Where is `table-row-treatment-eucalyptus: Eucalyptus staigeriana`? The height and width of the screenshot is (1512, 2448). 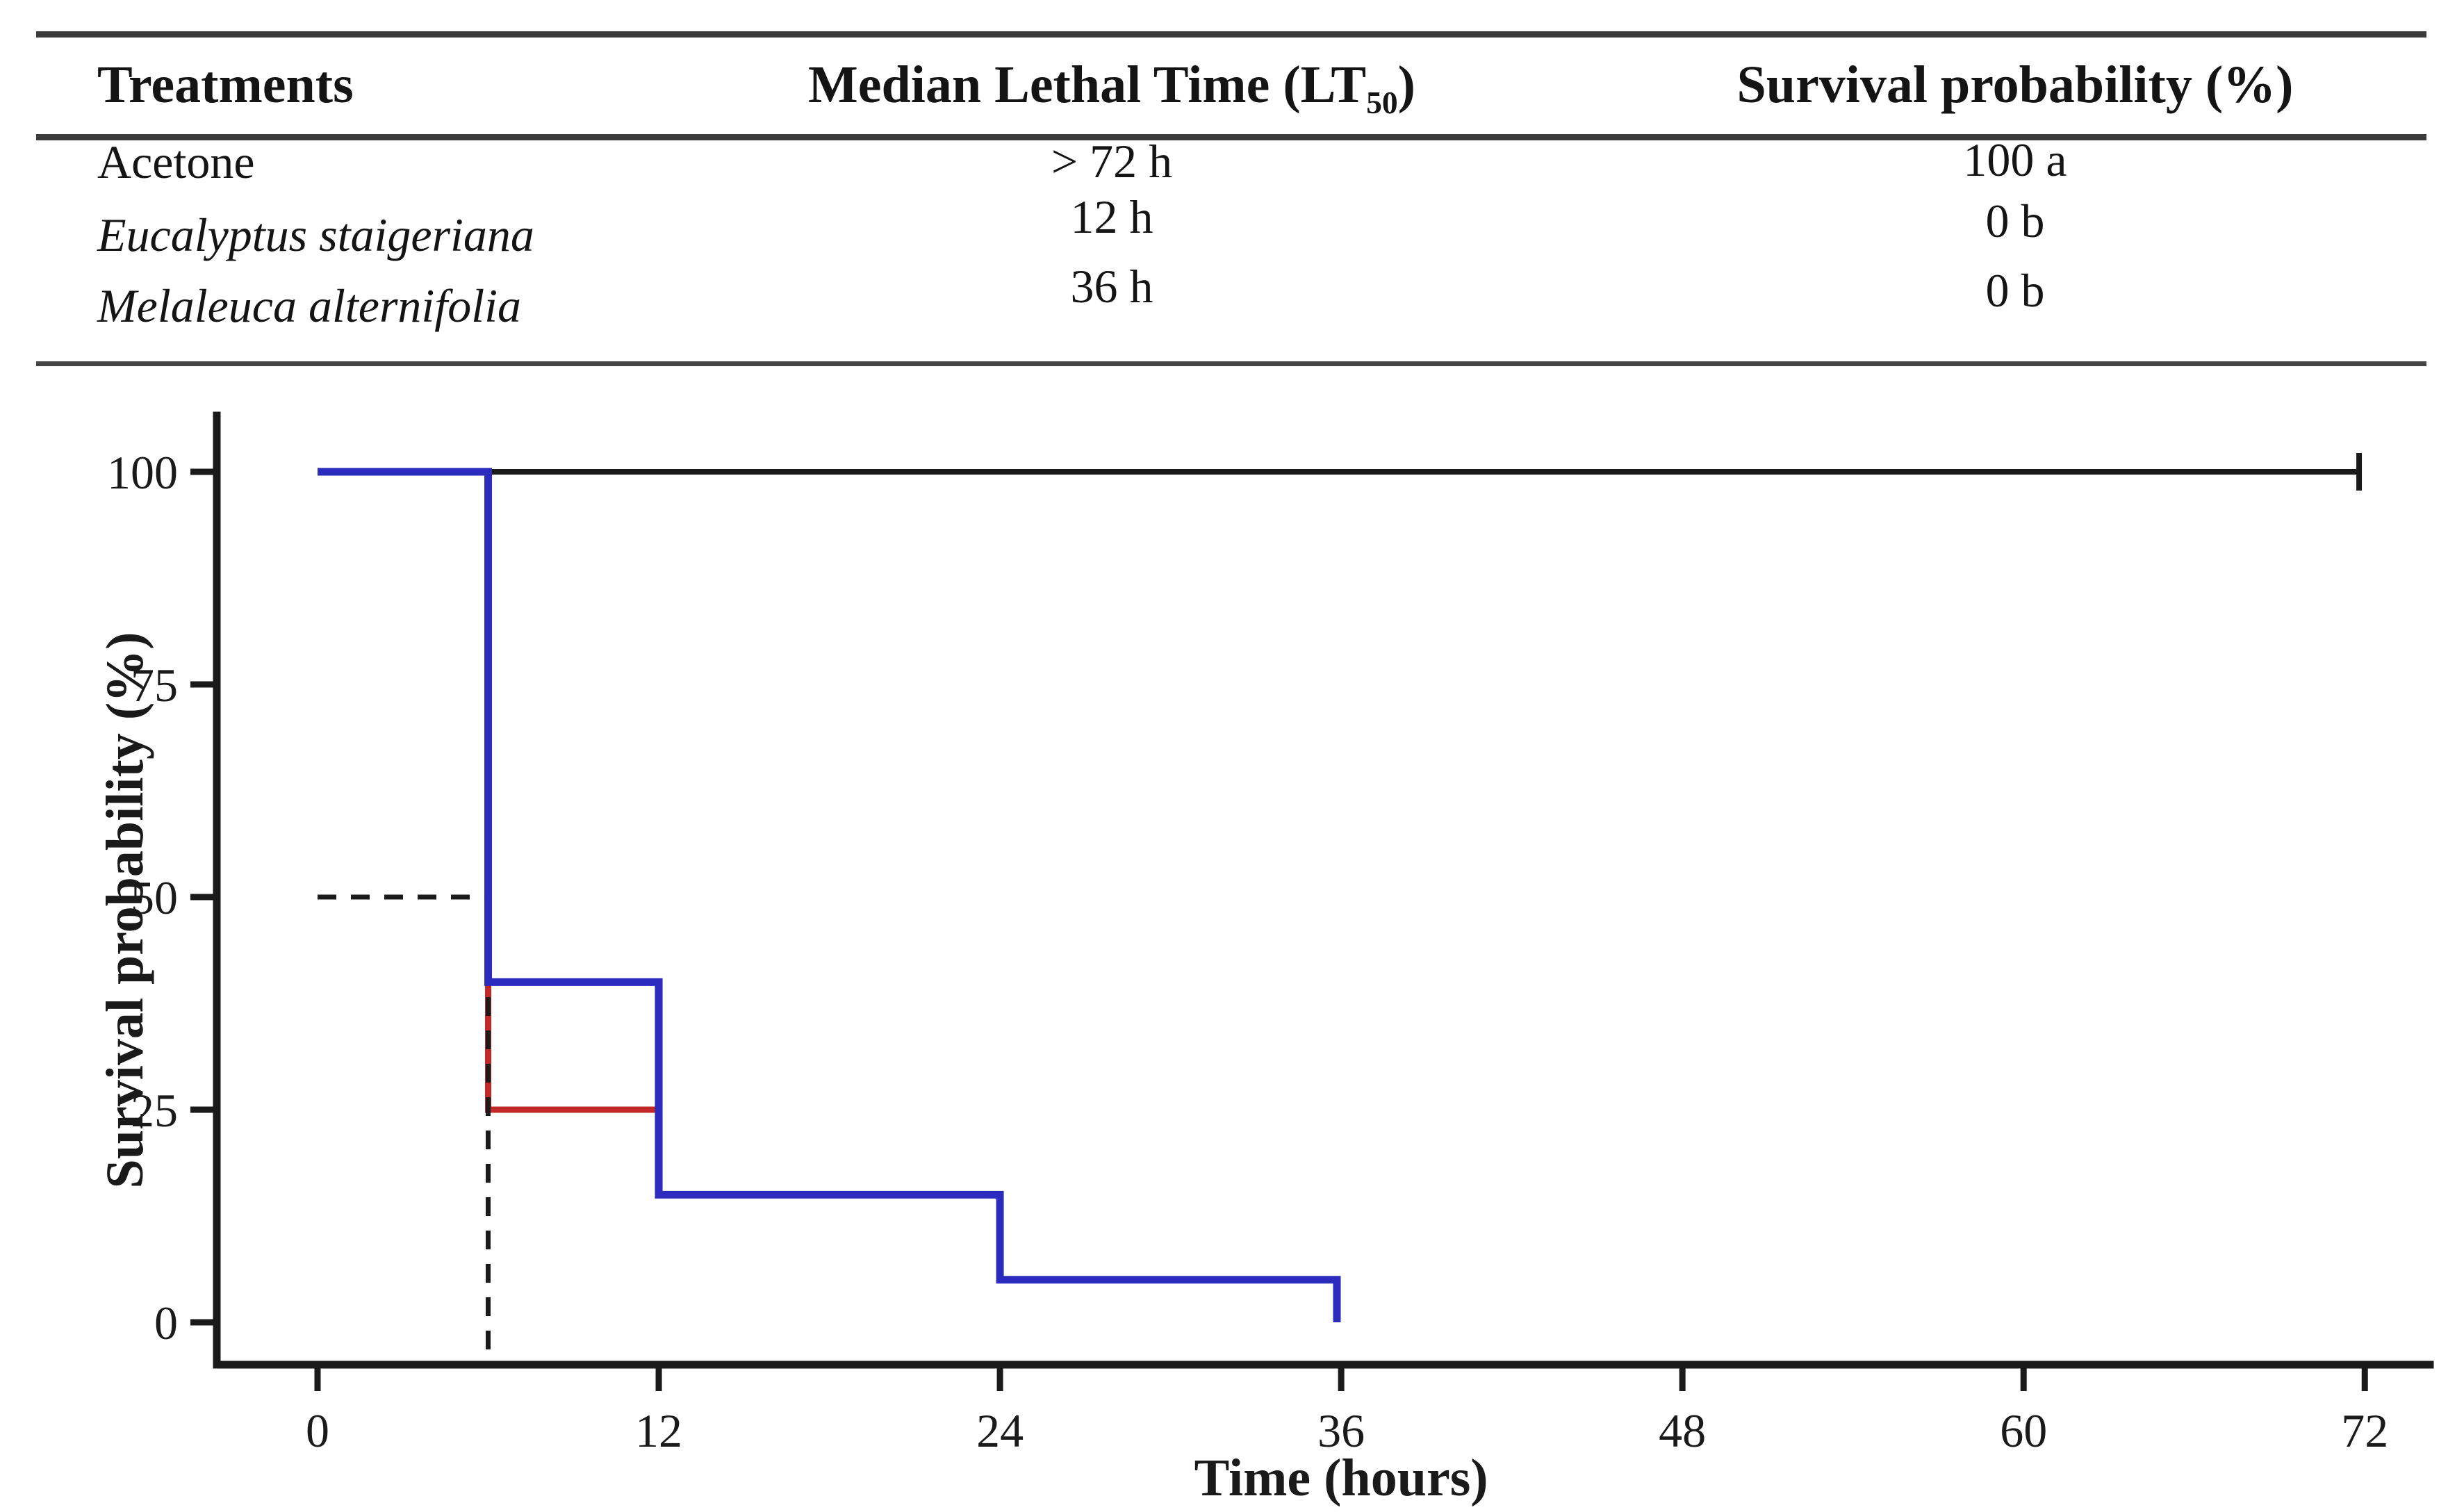
table-row-treatment-eucalyptus: Eucalyptus staigeriana is located at coordinates (315, 234).